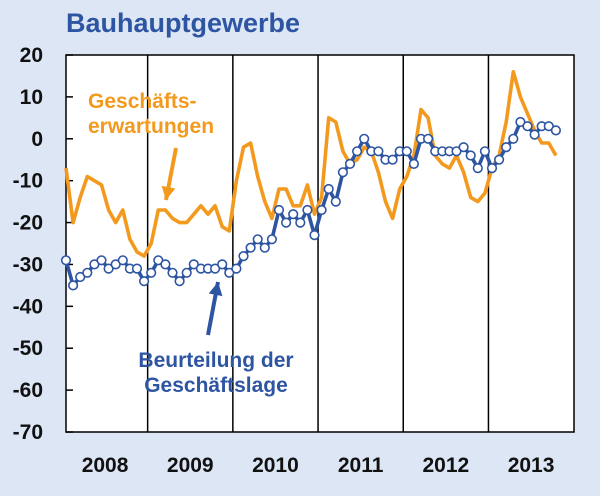  Describe the element at coordinates (105, 465) in the screenshot. I see `x-tick-label: 2008` at that location.